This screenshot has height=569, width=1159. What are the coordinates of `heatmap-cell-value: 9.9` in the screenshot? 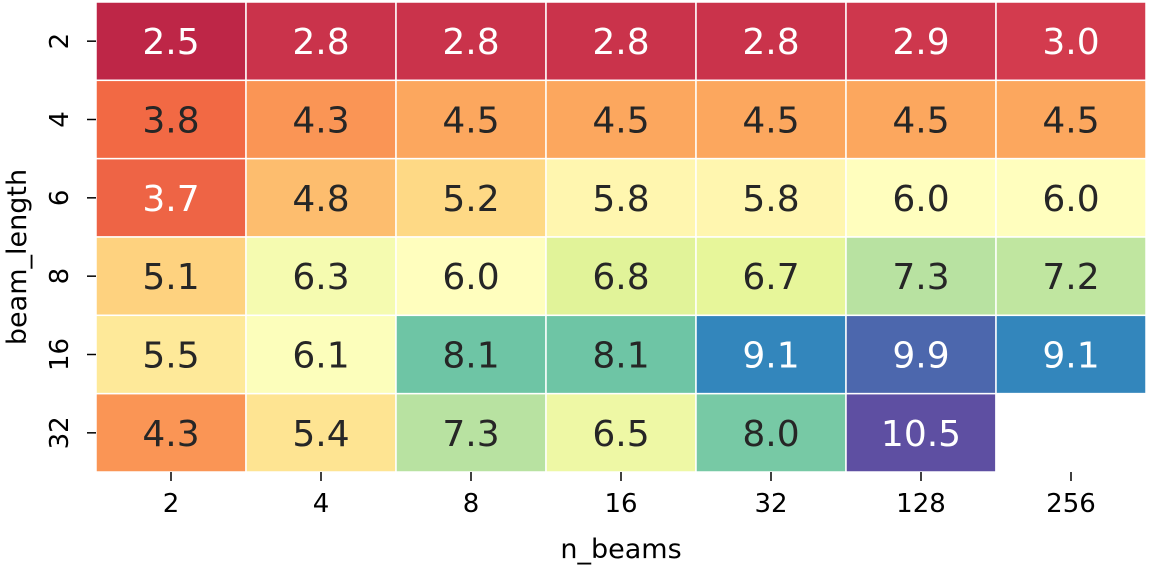 It's located at (920, 356).